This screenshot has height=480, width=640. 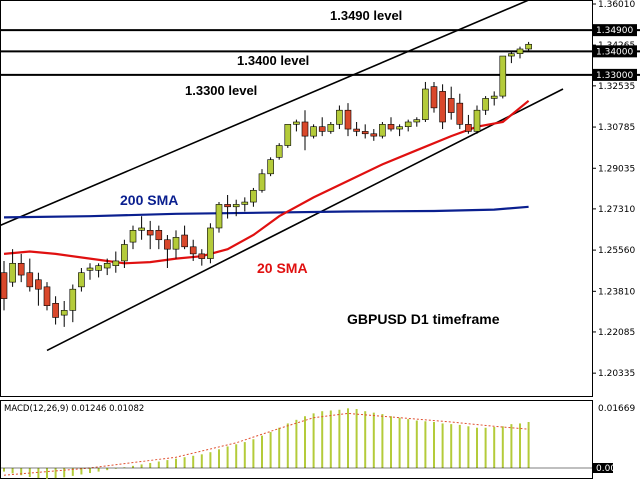 I want to click on level-price-tag-label: 1.33000, so click(x=614, y=76).